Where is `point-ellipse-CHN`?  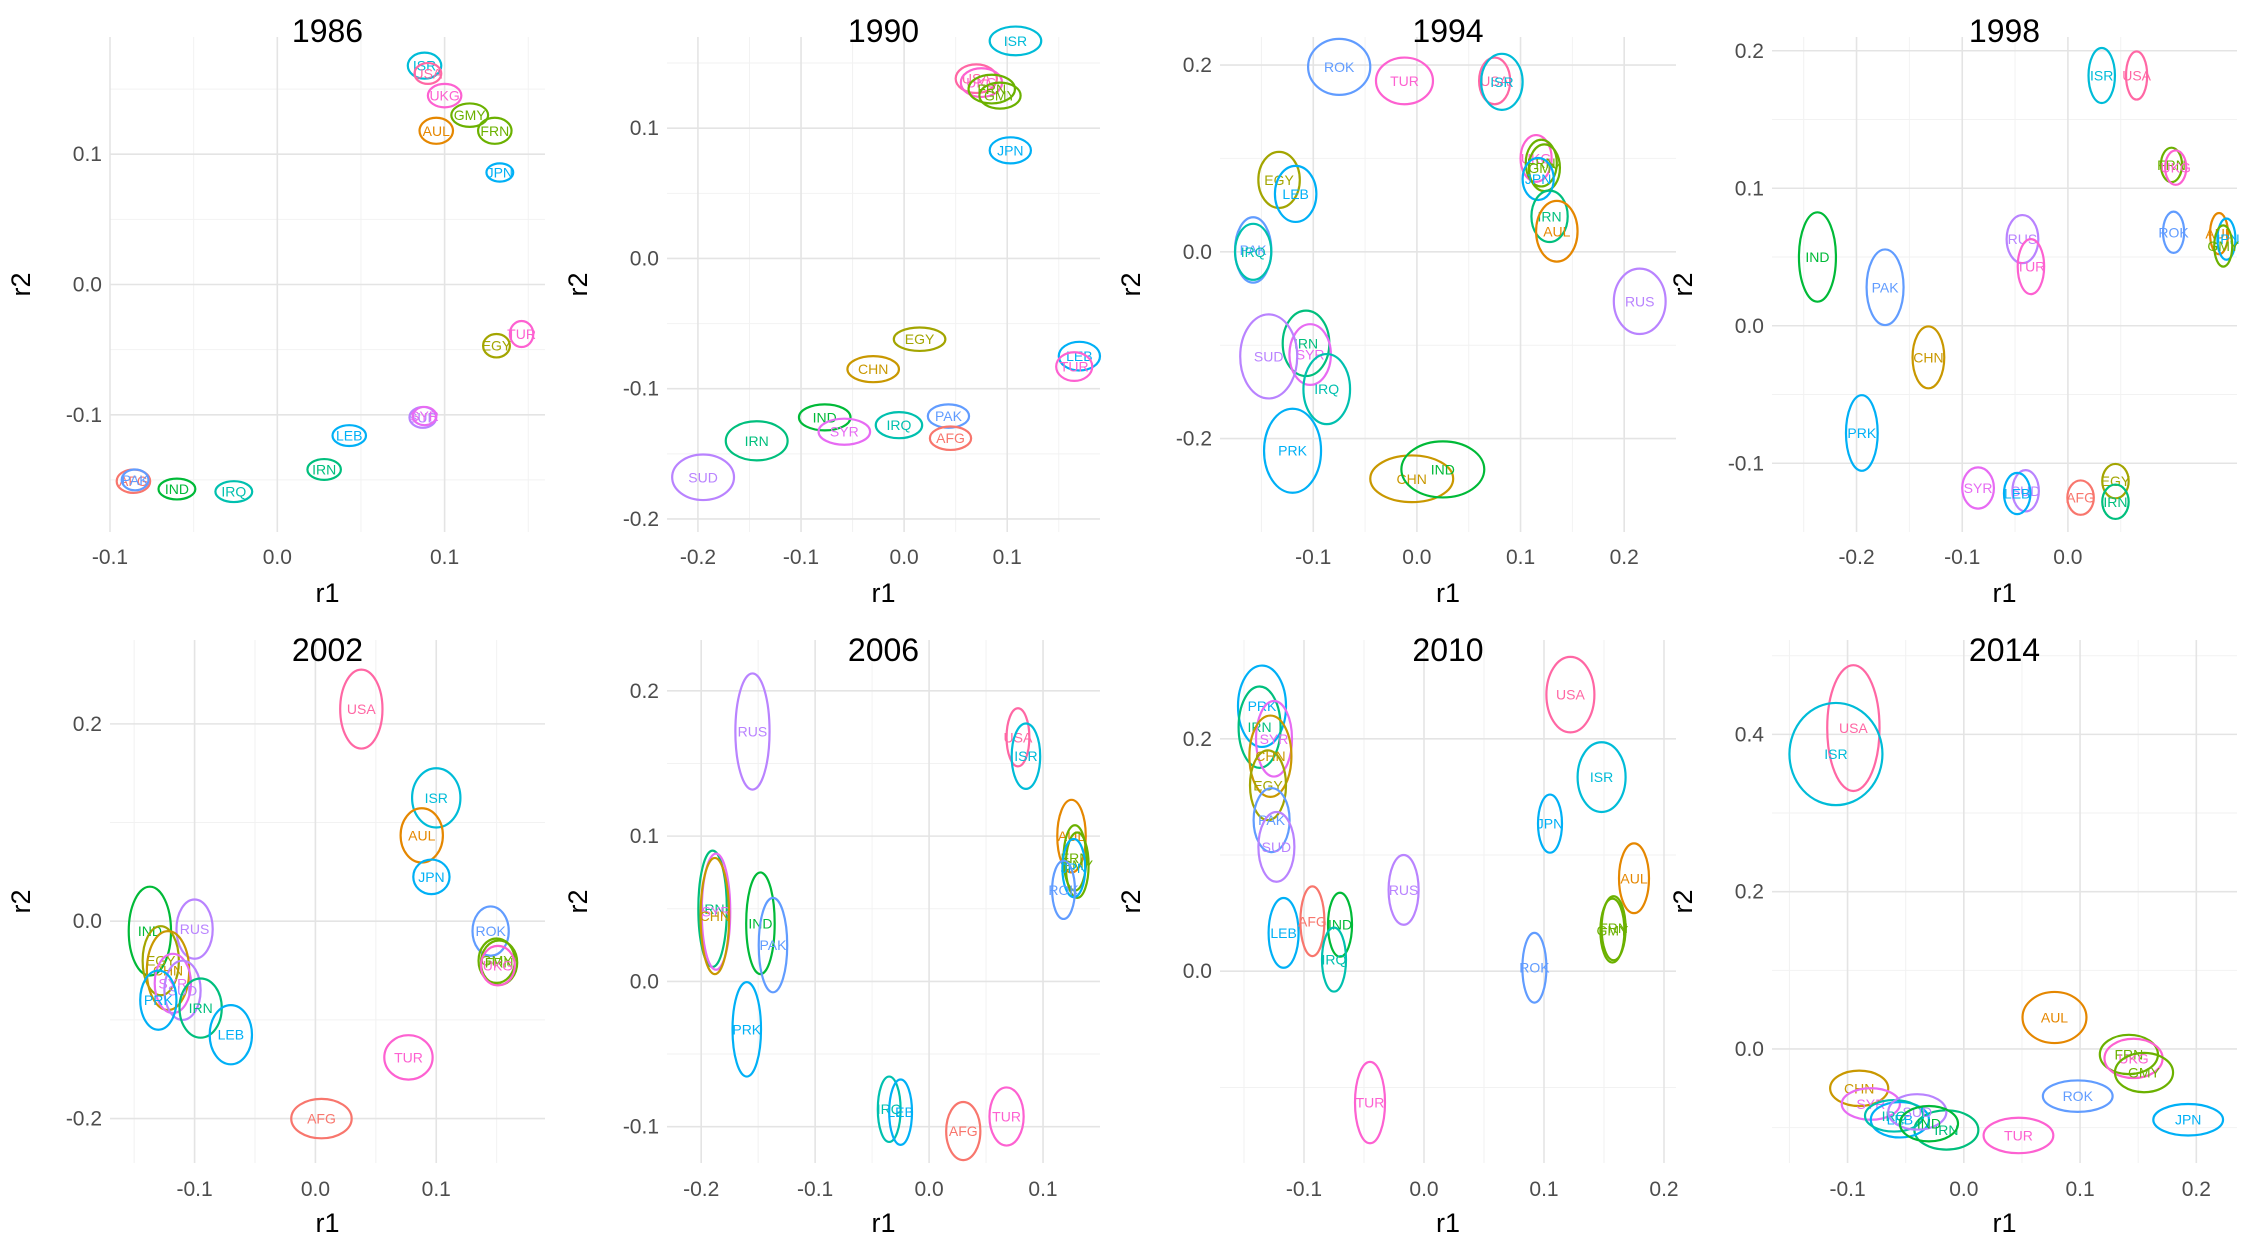 point-ellipse-CHN is located at coordinates (1270, 756).